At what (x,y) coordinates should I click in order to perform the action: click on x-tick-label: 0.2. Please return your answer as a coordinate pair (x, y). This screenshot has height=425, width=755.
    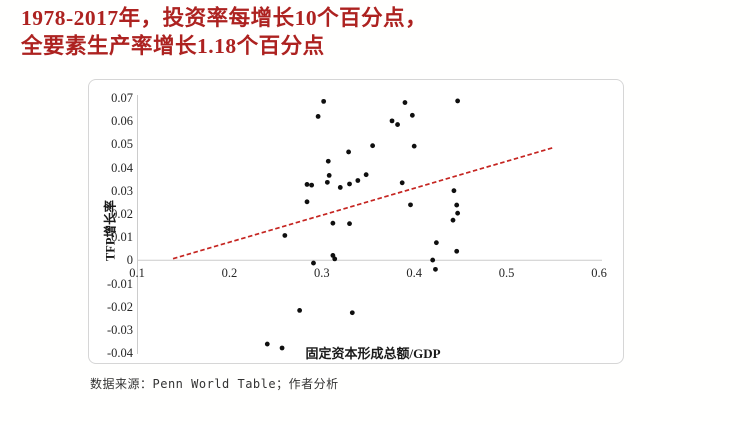
    Looking at the image, I should click on (229, 273).